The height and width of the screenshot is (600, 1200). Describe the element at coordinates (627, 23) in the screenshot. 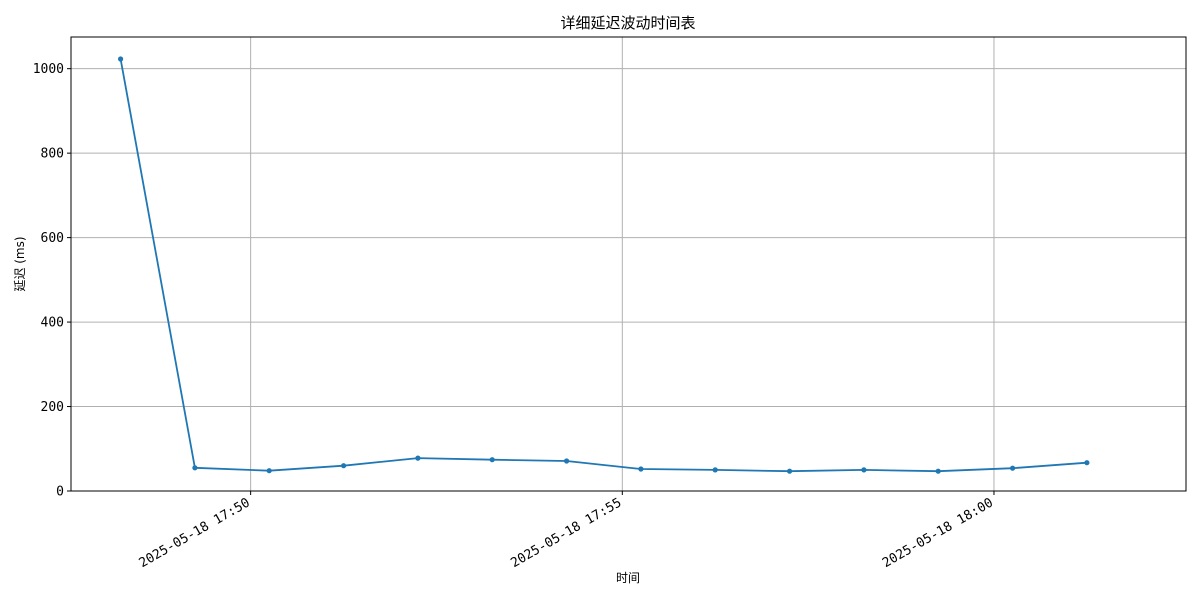

I see `chart-title: 详细延迟波动时间表` at that location.